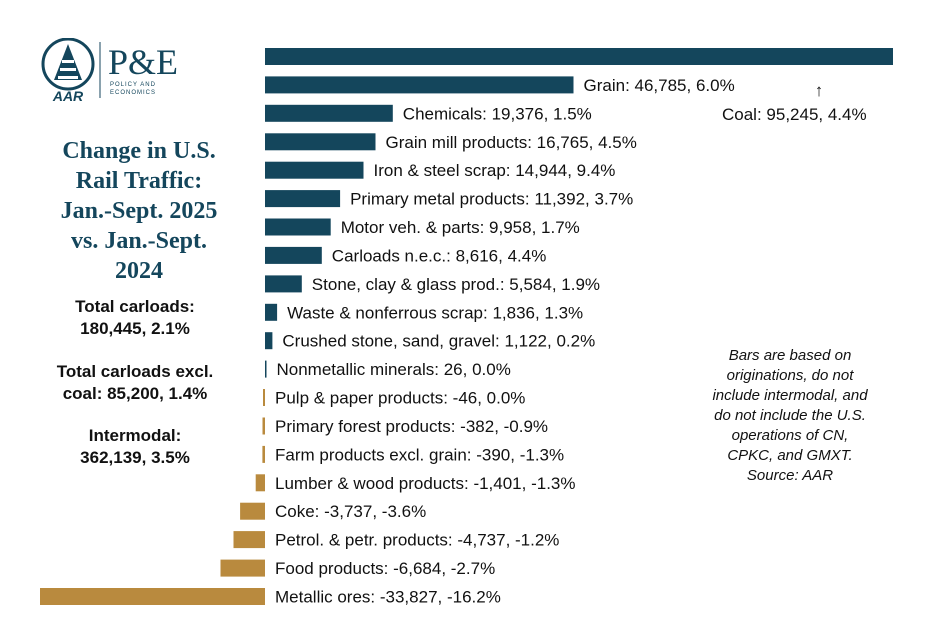 The image size is (936, 622). I want to click on bar-iron-steel-scrap, so click(314, 170).